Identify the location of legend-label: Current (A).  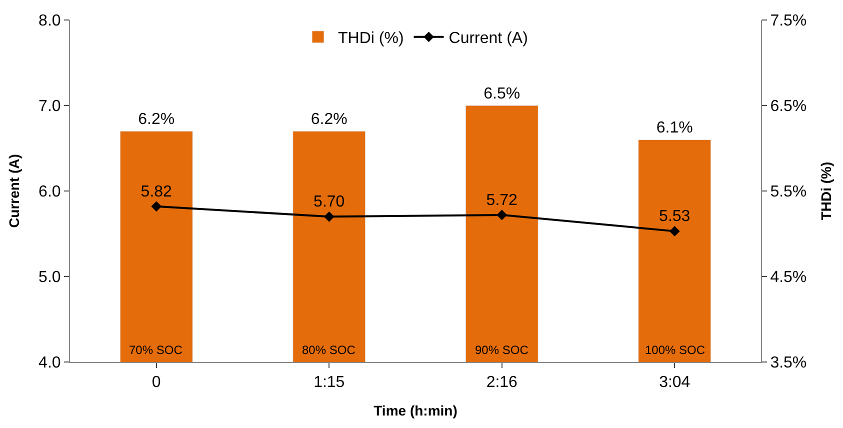
(488, 39).